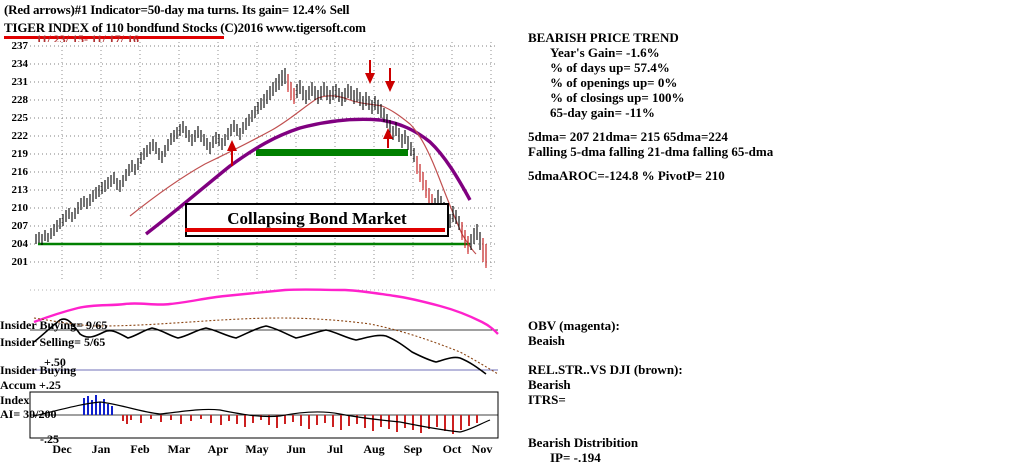 The image size is (1024, 465). What do you see at coordinates (260, 346) in the screenshot?
I see `accum-line` at bounding box center [260, 346].